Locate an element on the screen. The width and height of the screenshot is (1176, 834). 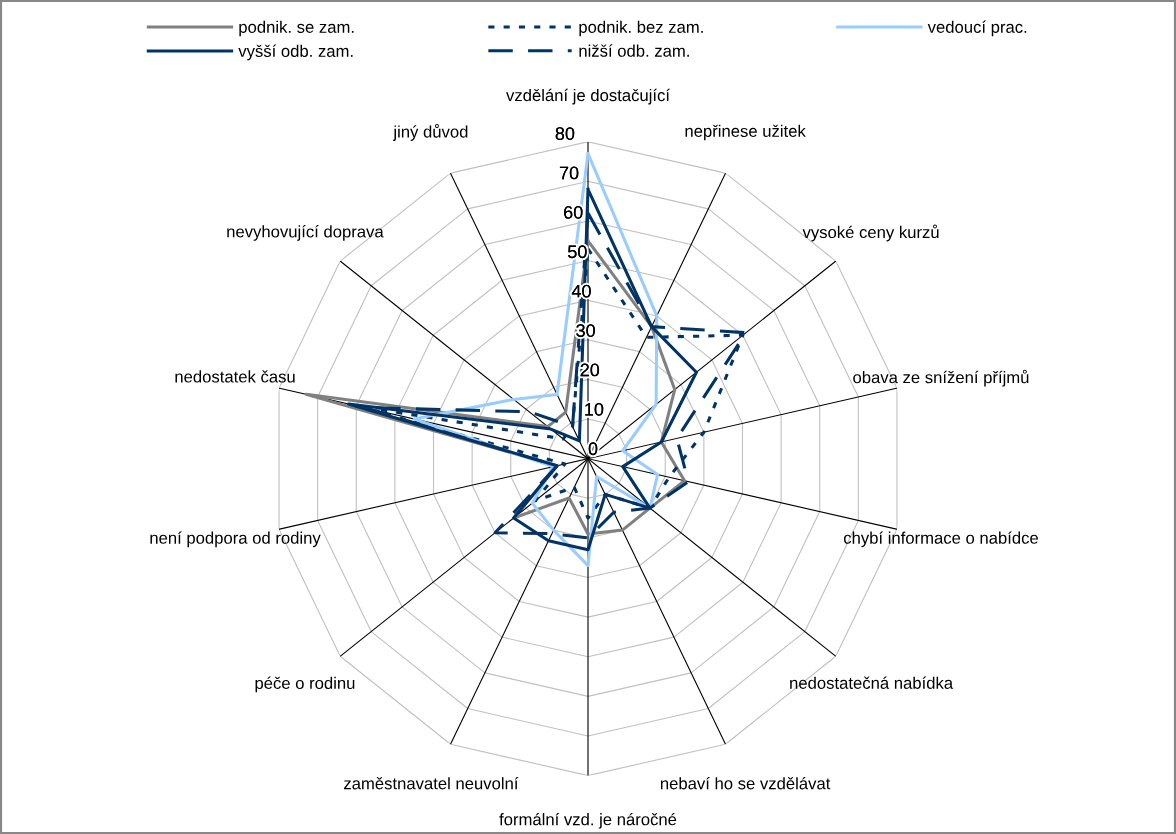
legend-label: vyšší odb. zam. is located at coordinates (295, 52).